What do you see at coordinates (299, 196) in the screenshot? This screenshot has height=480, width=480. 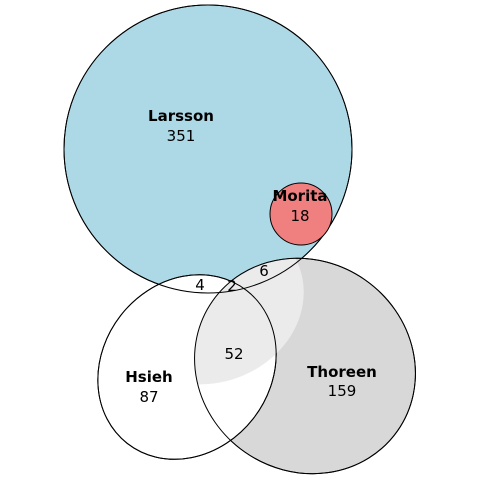 I see `morita-label: Morita` at bounding box center [299, 196].